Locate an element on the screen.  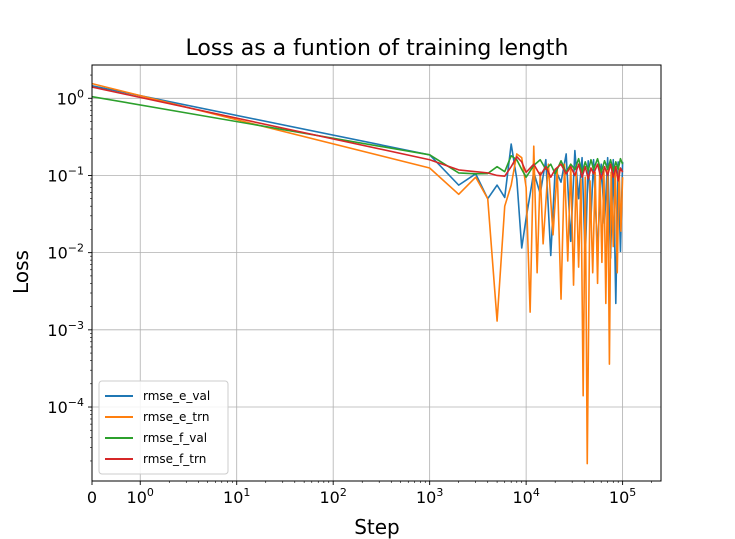
legend: rmse_e_val rmse_e_trn rmse_f_val rmse_f_trn is located at coordinates (163, 427).